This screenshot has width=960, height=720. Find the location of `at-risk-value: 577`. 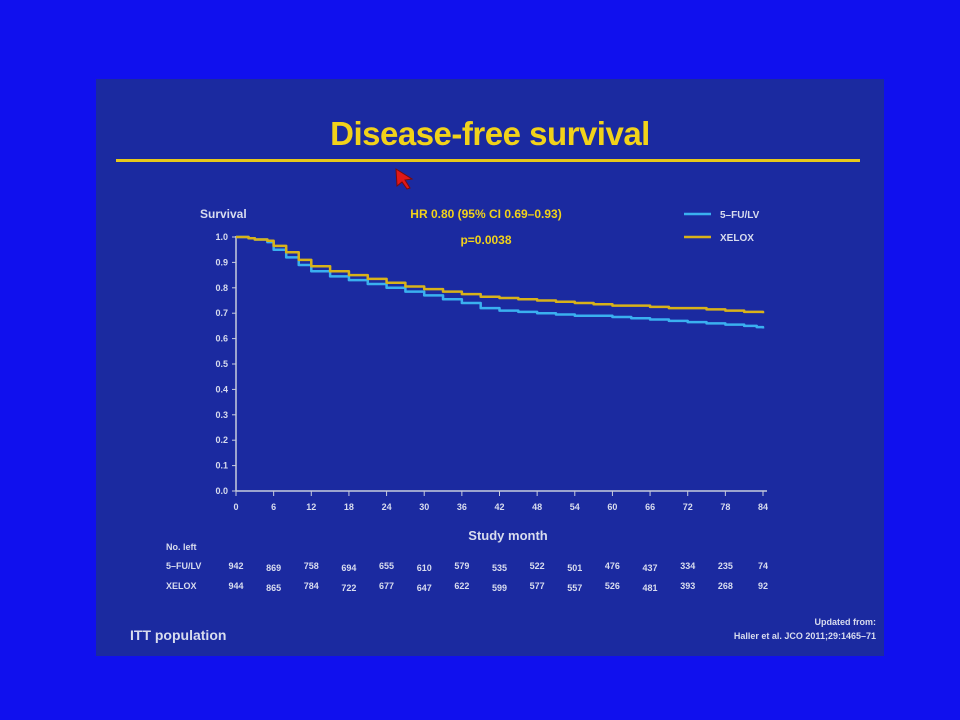

at-risk-value: 577 is located at coordinates (537, 586).